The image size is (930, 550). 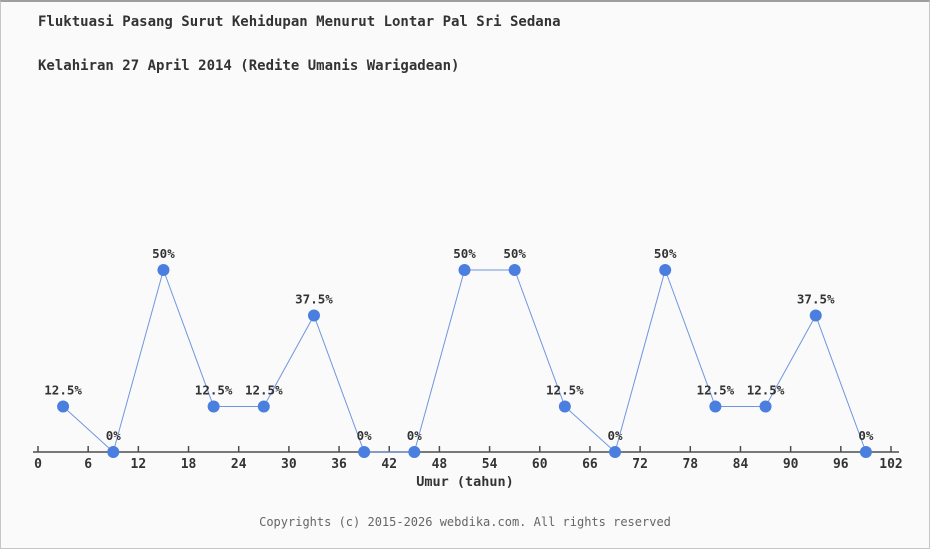 What do you see at coordinates (791, 464) in the screenshot?
I see `x-tick-label: 90` at bounding box center [791, 464].